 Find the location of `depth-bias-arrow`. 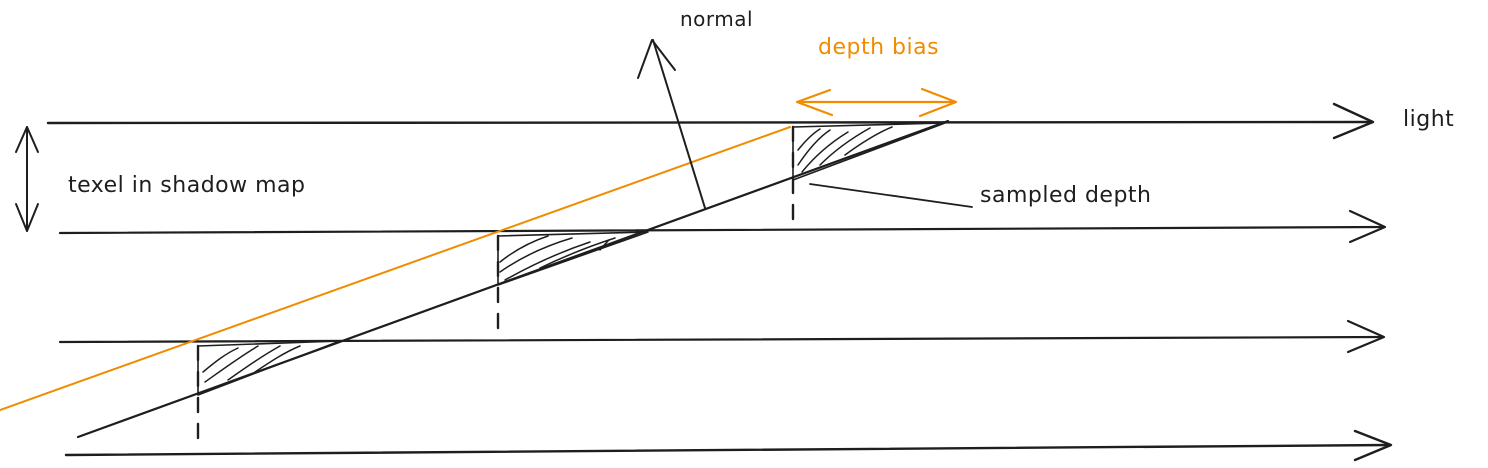

depth-bias-arrow is located at coordinates (876, 102).